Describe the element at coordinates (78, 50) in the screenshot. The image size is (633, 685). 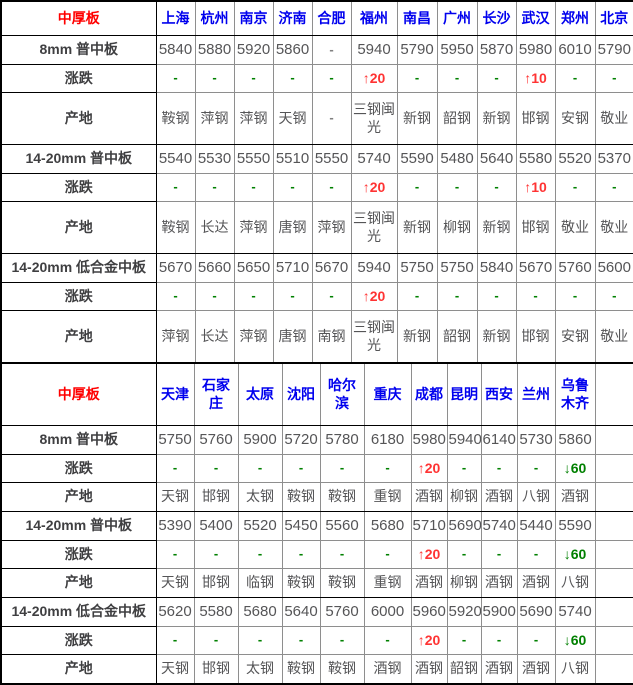
I see `product-label: 8mm 普中板` at that location.